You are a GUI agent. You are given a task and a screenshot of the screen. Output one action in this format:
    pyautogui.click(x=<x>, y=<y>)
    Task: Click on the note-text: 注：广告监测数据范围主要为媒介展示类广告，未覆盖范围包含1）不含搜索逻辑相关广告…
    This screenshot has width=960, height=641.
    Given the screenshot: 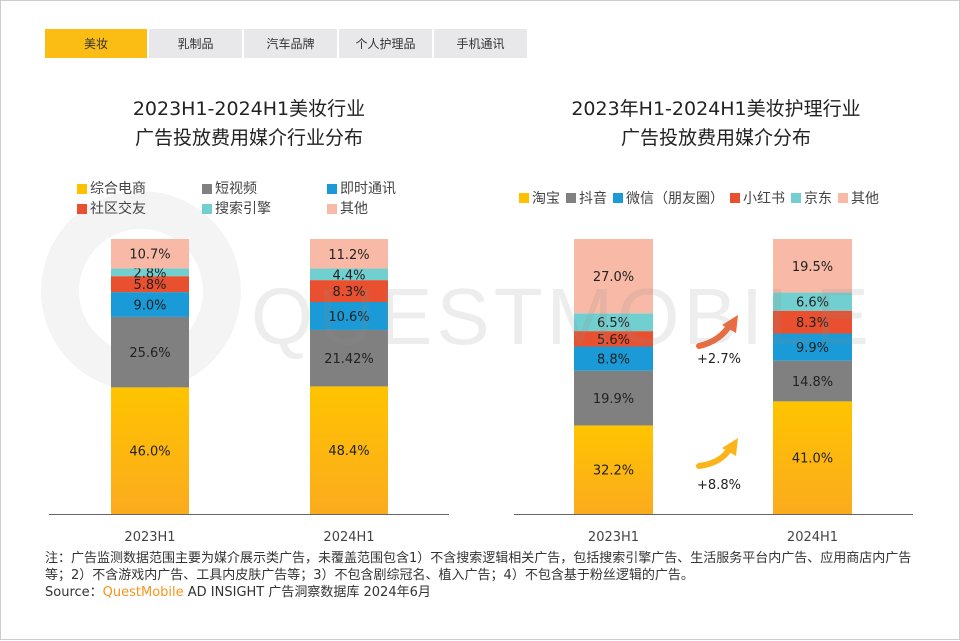 What is the action you would take?
    pyautogui.click(x=478, y=567)
    